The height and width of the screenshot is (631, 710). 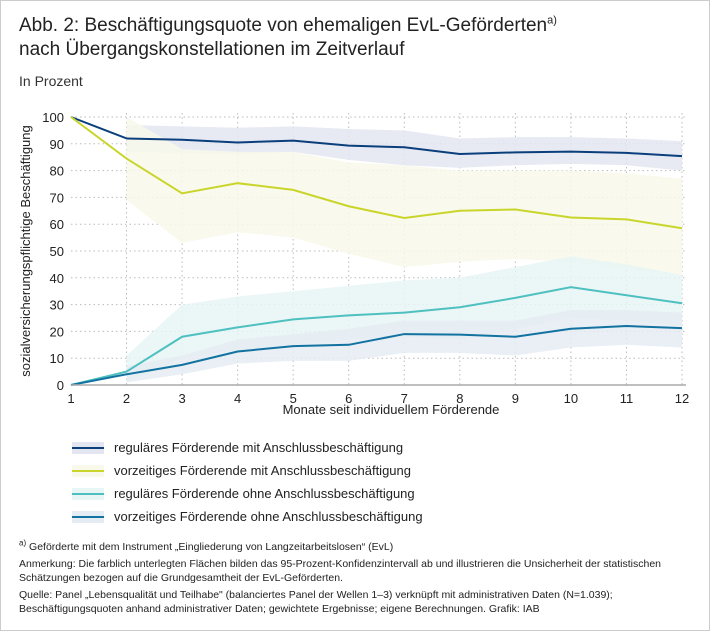 What do you see at coordinates (57, 278) in the screenshot?
I see `y-tick-label: 40` at bounding box center [57, 278].